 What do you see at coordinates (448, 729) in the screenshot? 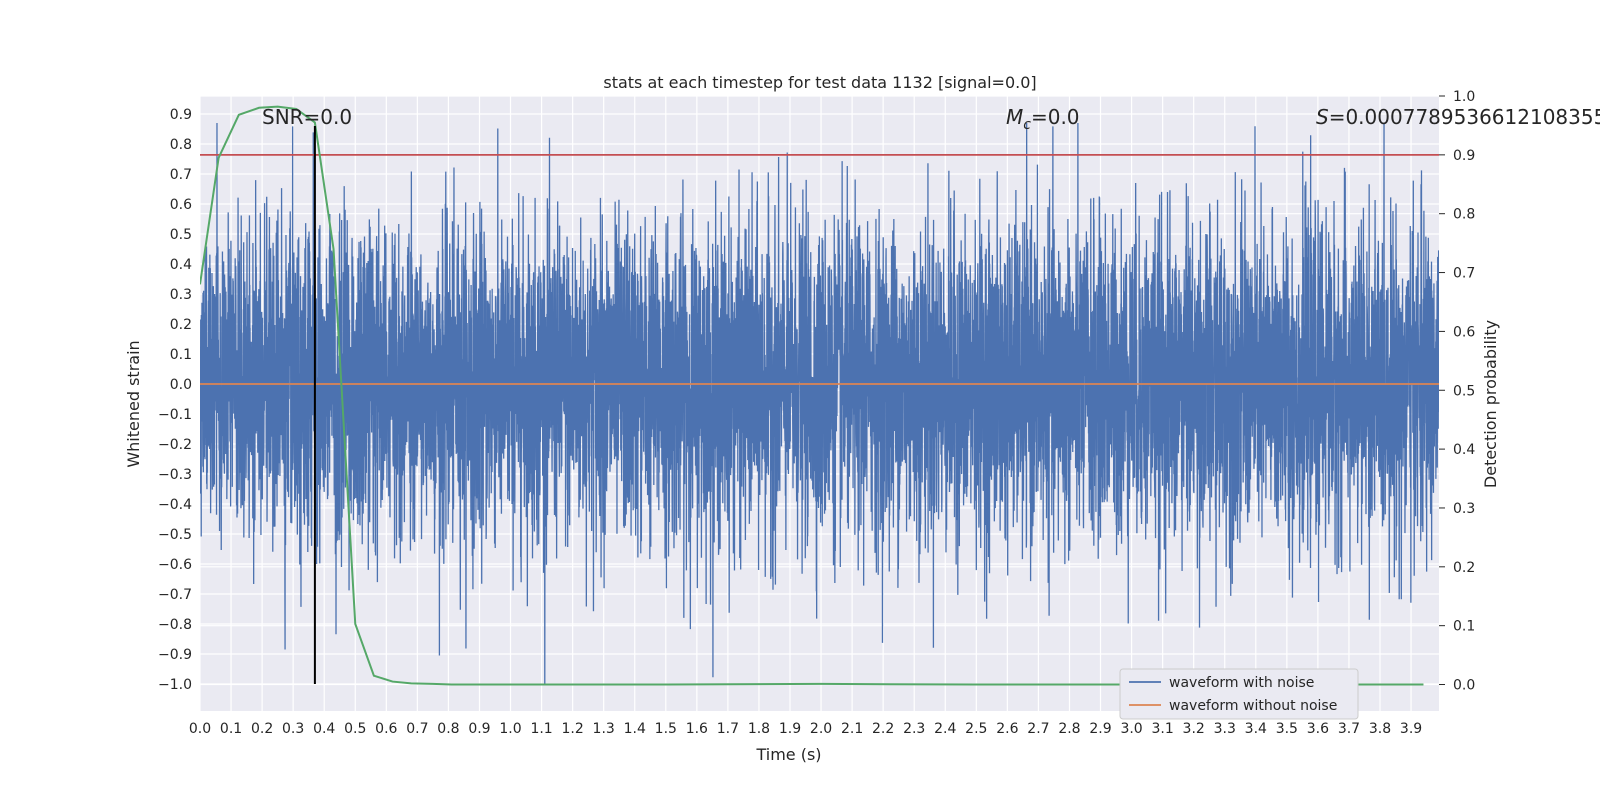
I see `x-tick-label: 0.8` at bounding box center [448, 729].